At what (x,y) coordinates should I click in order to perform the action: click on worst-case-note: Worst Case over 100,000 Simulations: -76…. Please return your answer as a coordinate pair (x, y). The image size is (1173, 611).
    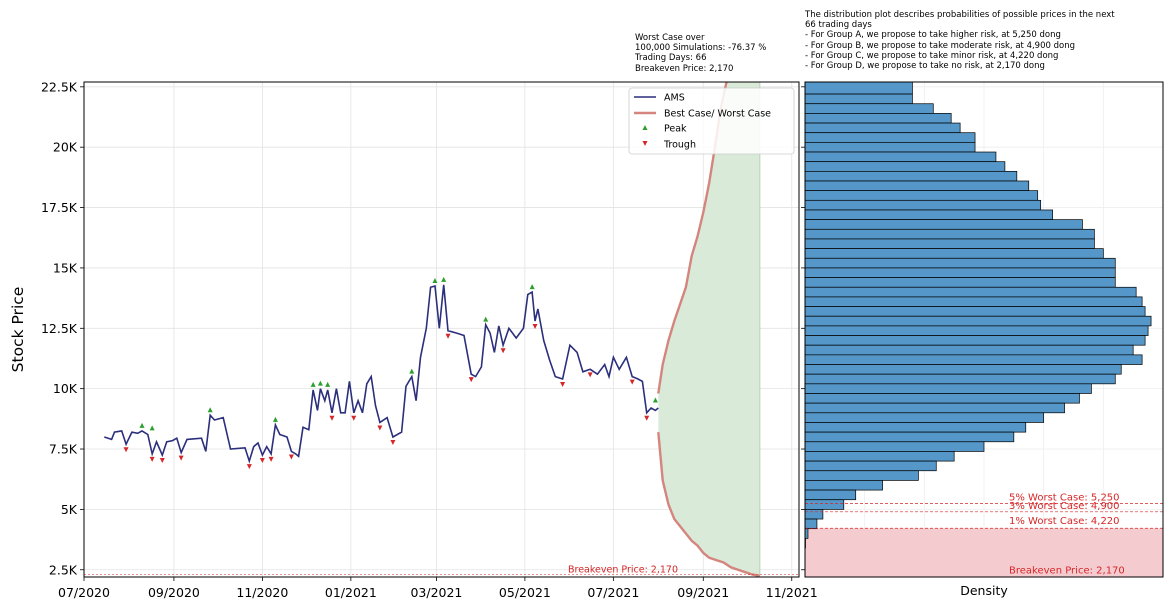
    Looking at the image, I should click on (701, 53).